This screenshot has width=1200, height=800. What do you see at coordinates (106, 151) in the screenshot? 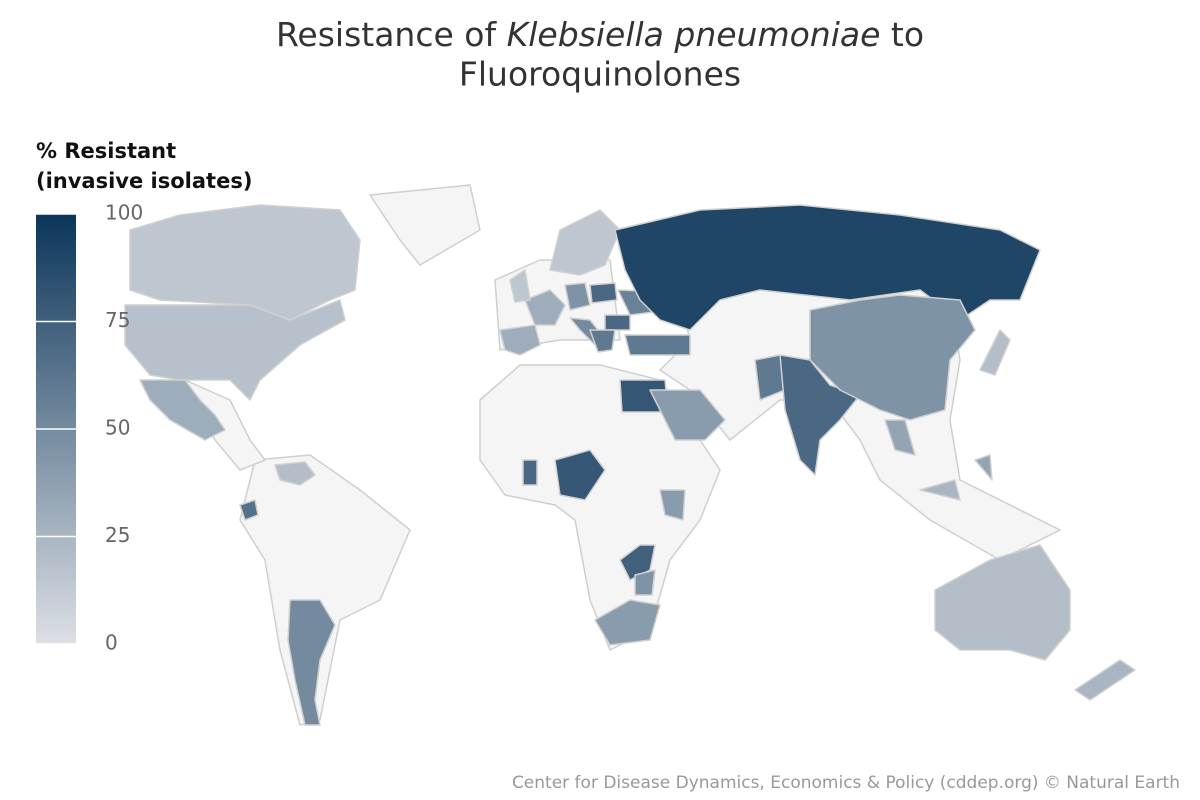
I see `legend-title: % Resistant` at bounding box center [106, 151].